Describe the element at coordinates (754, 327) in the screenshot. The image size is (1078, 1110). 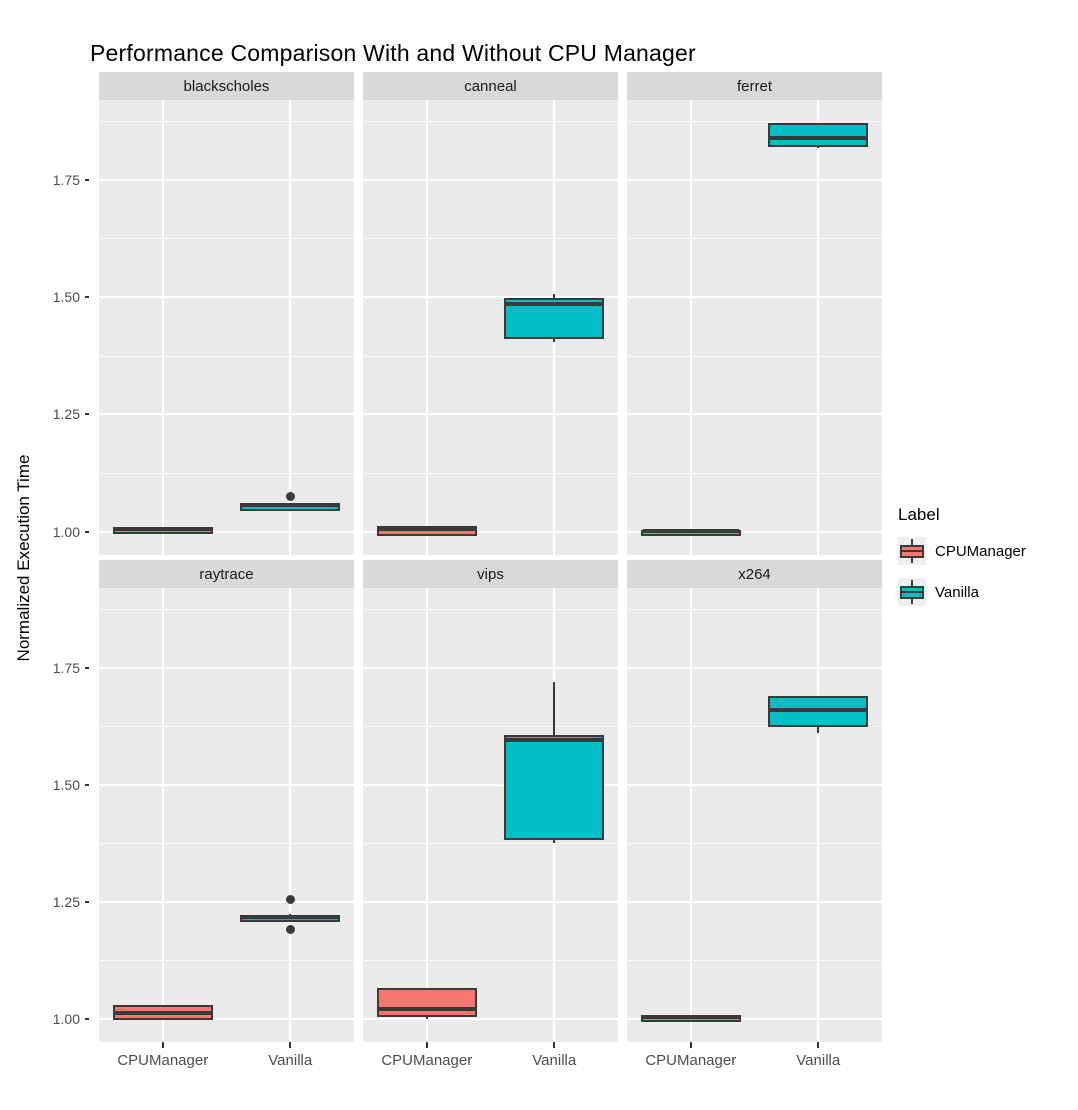
I see `facet-panel-ferret` at that location.